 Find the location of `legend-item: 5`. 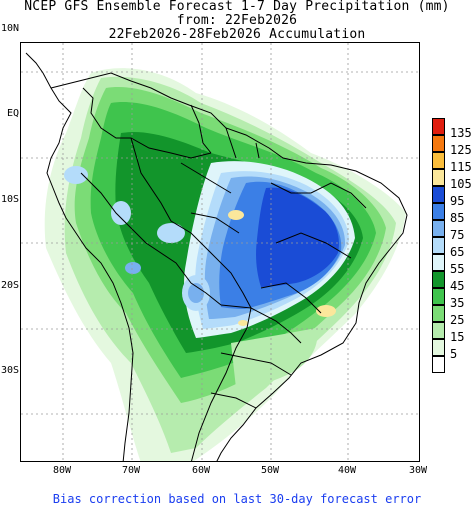

legend-item: 5 is located at coordinates (453, 349).